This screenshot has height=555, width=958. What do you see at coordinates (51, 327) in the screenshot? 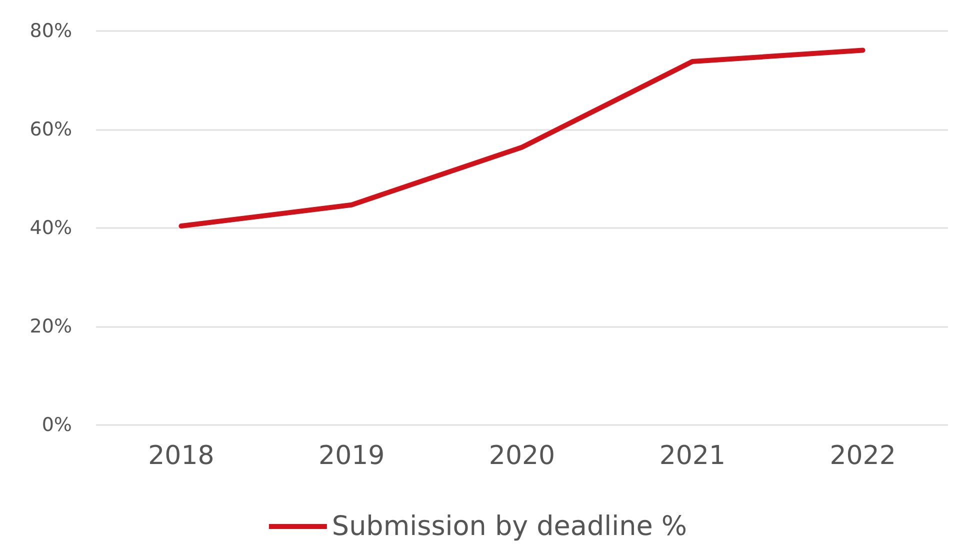
I see `y-tick-label: 20%` at bounding box center [51, 327].